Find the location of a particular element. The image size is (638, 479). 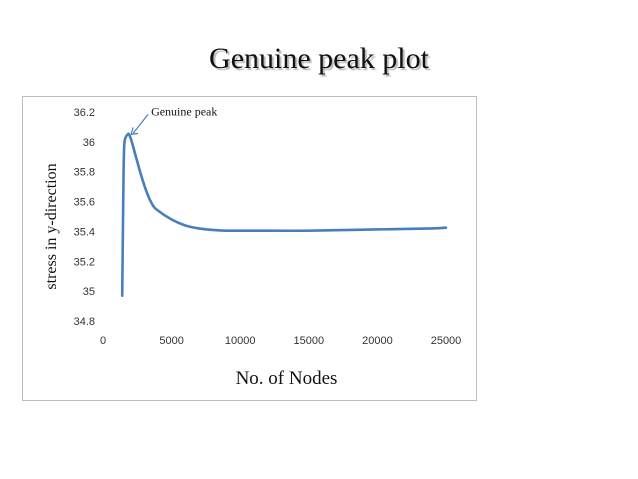

annotation-arrow-head is located at coordinates (134, 131).